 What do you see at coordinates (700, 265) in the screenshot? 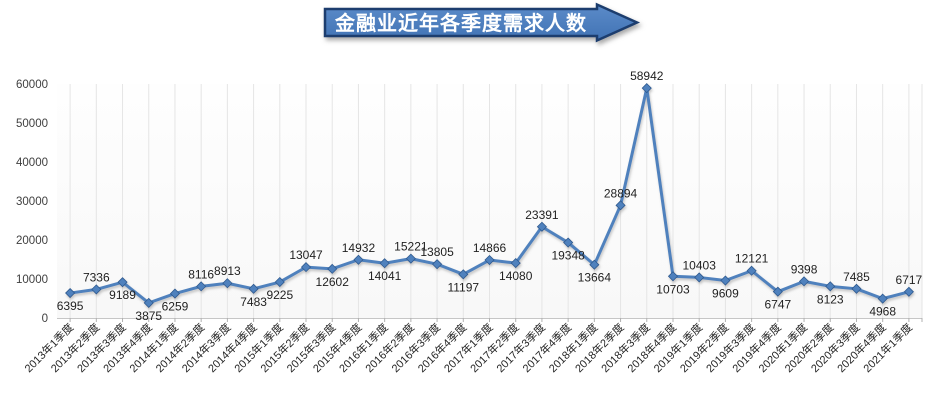
I see `data-label: 10403` at bounding box center [700, 265].